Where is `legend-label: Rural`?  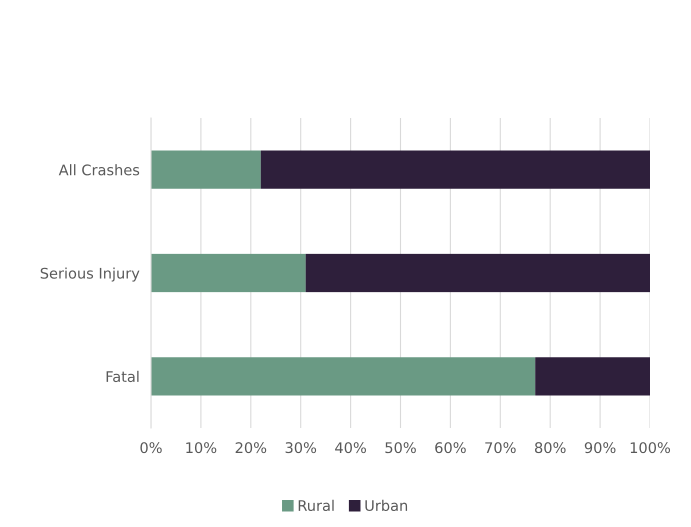 legend-label: Rural is located at coordinates (316, 506).